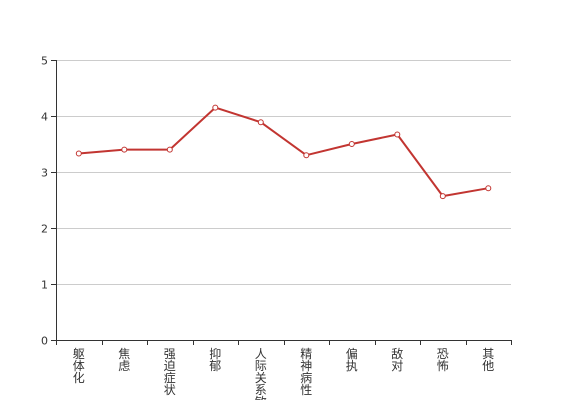  What do you see at coordinates (44, 285) in the screenshot?
I see `y-tick-label: 1` at bounding box center [44, 285].